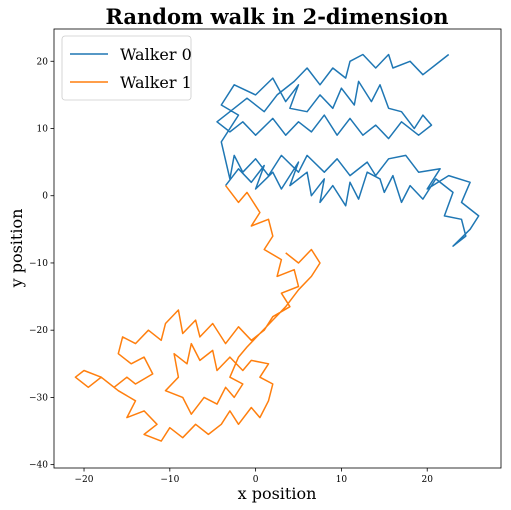 The width and height of the screenshot is (511, 510). Describe the element at coordinates (276, 16) in the screenshot. I see `chart-title: Random walk in 2-dimension` at that location.